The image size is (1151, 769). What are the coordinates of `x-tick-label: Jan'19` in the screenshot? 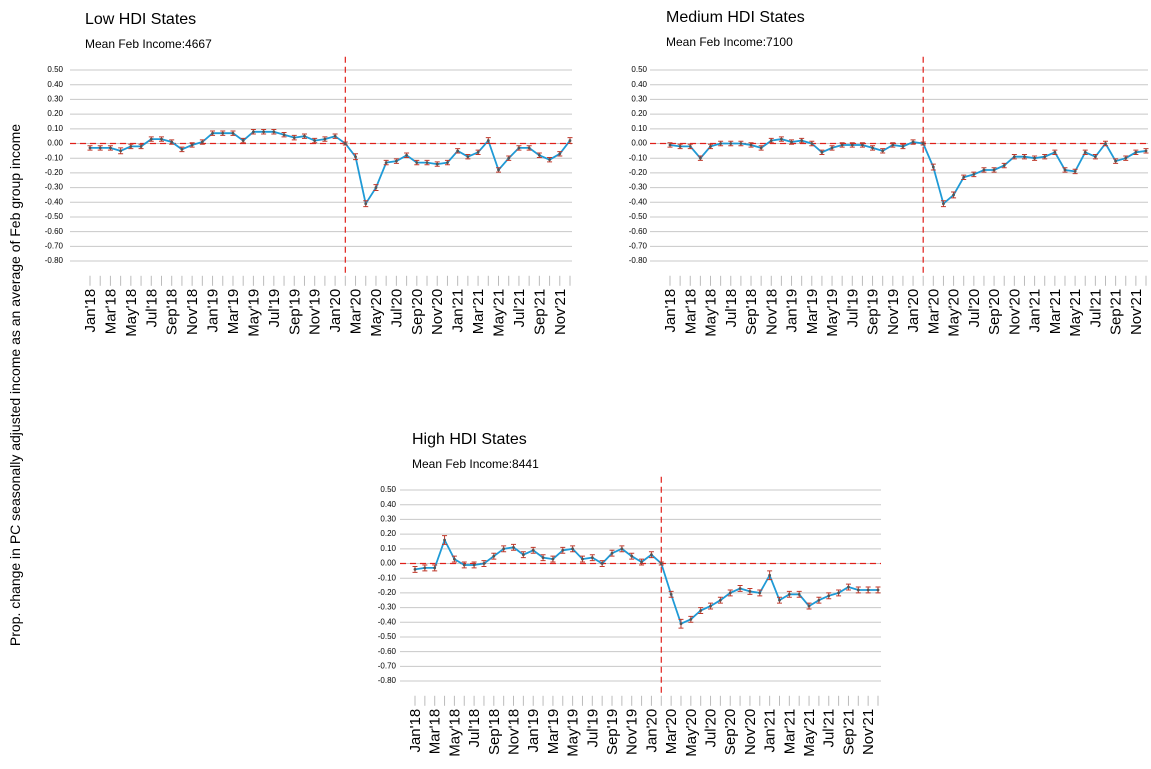 It's located at (533, 731).